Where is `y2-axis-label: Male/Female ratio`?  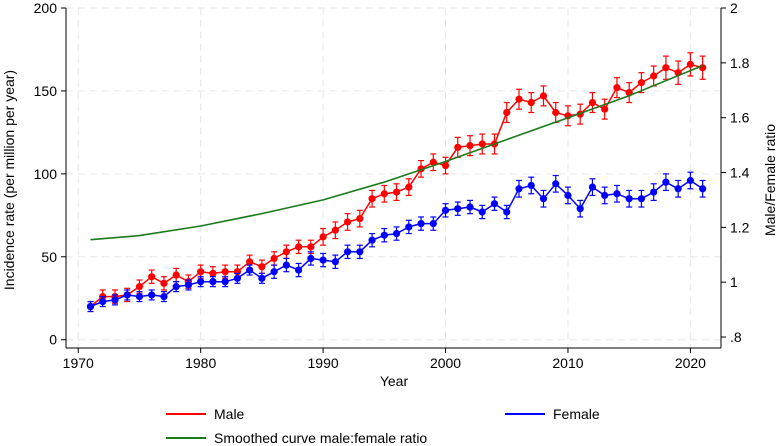 y2-axis-label: Male/Female ratio is located at coordinates (770, 180).